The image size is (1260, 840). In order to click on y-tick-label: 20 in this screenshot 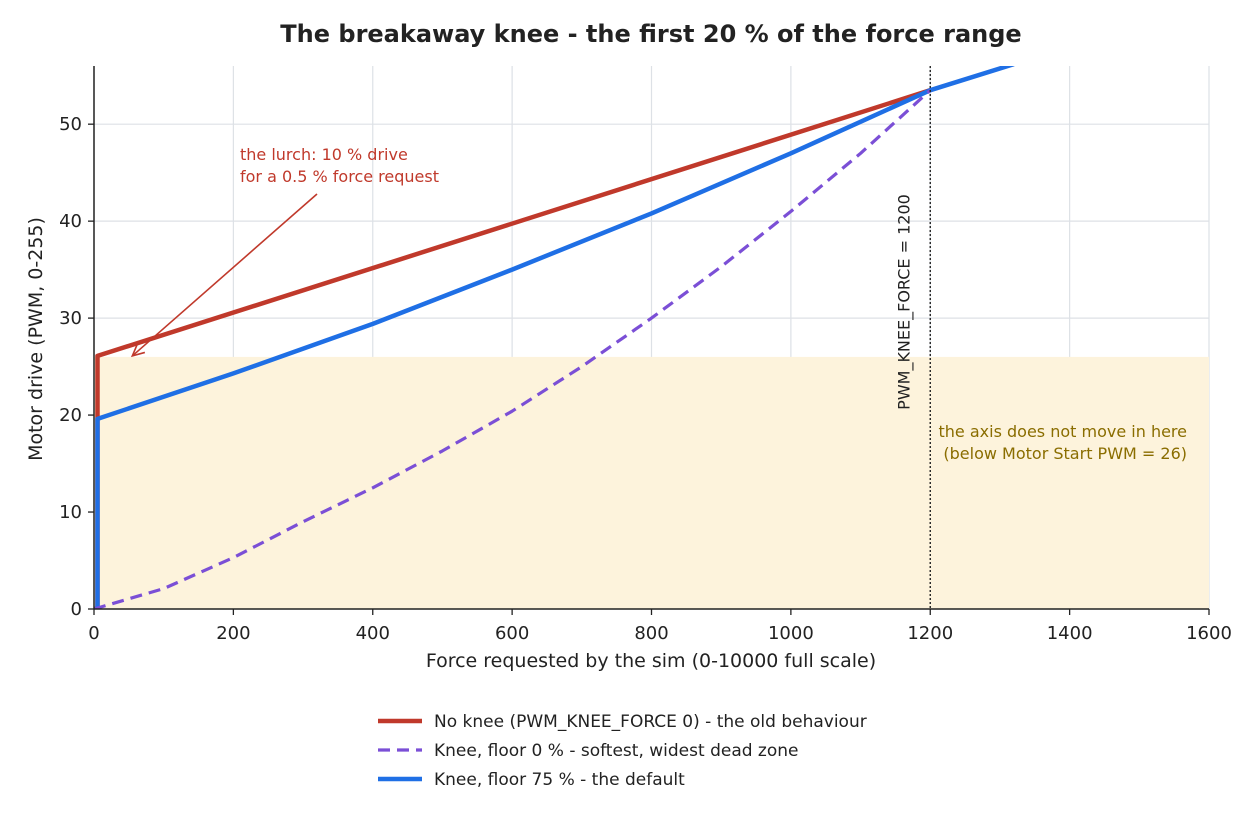, I will do `click(70, 415)`.